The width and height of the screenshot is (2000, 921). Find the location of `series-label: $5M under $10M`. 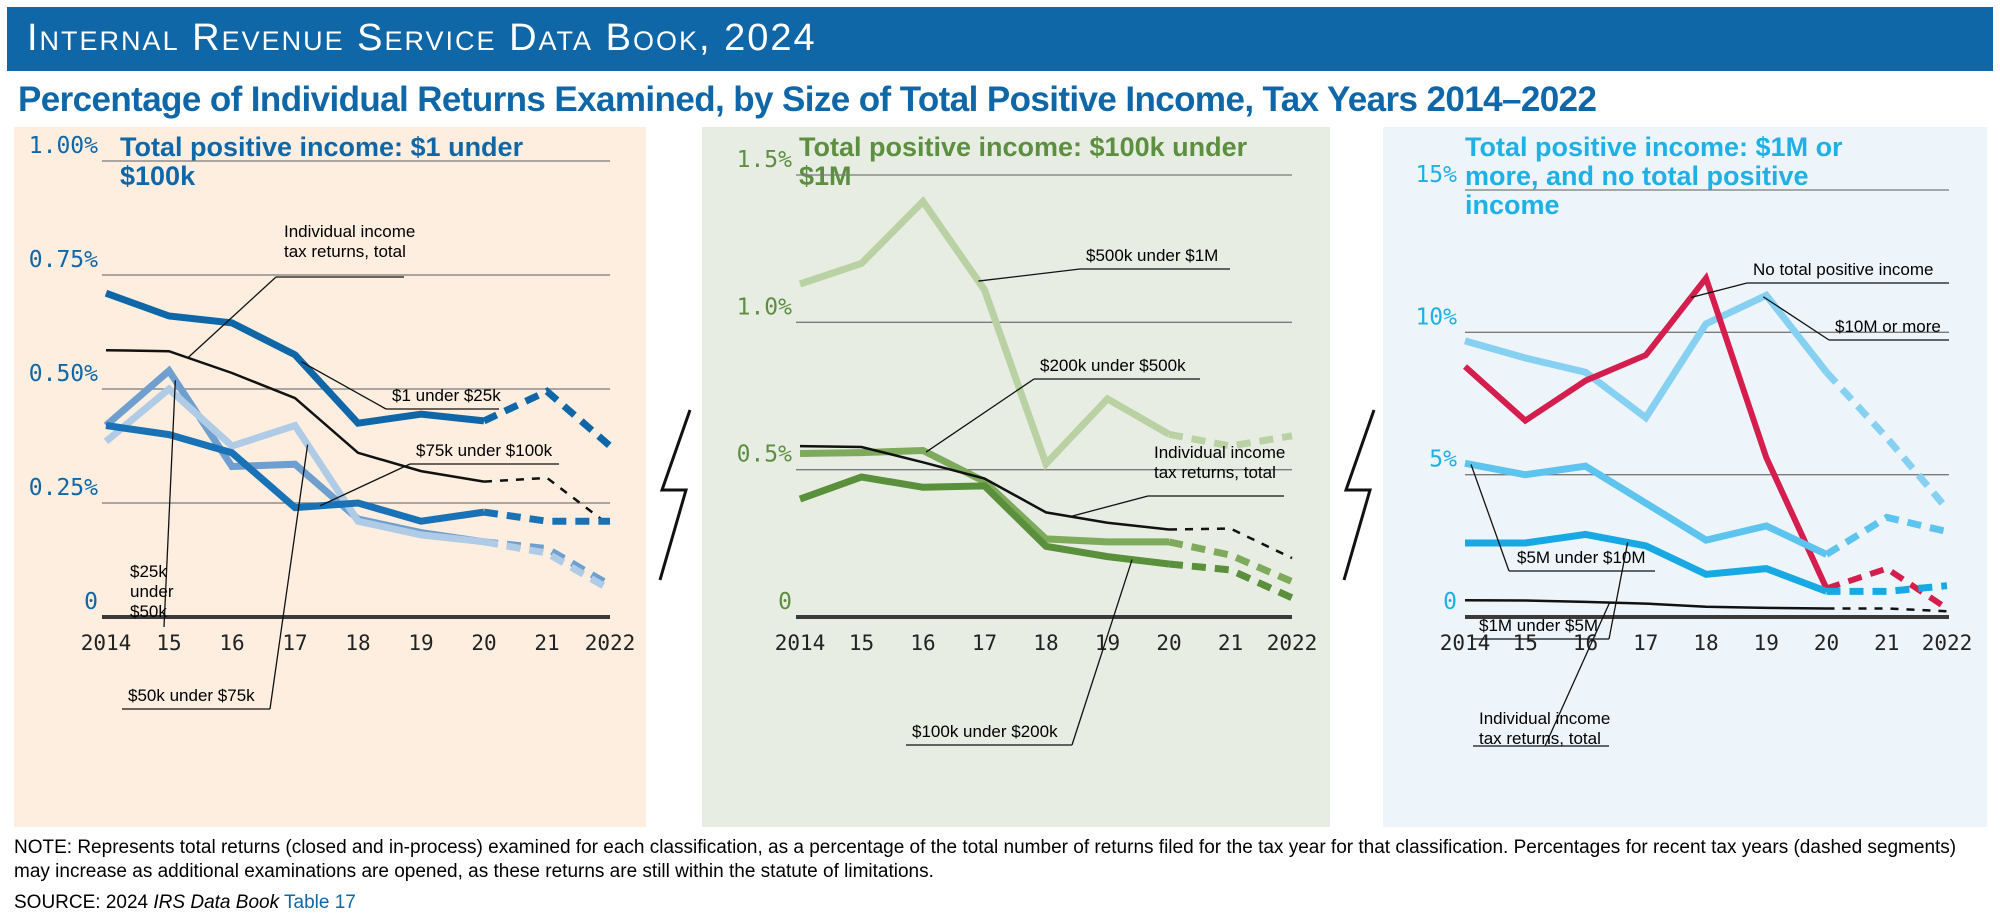

series-label: $5M under $10M is located at coordinates (1581, 557).